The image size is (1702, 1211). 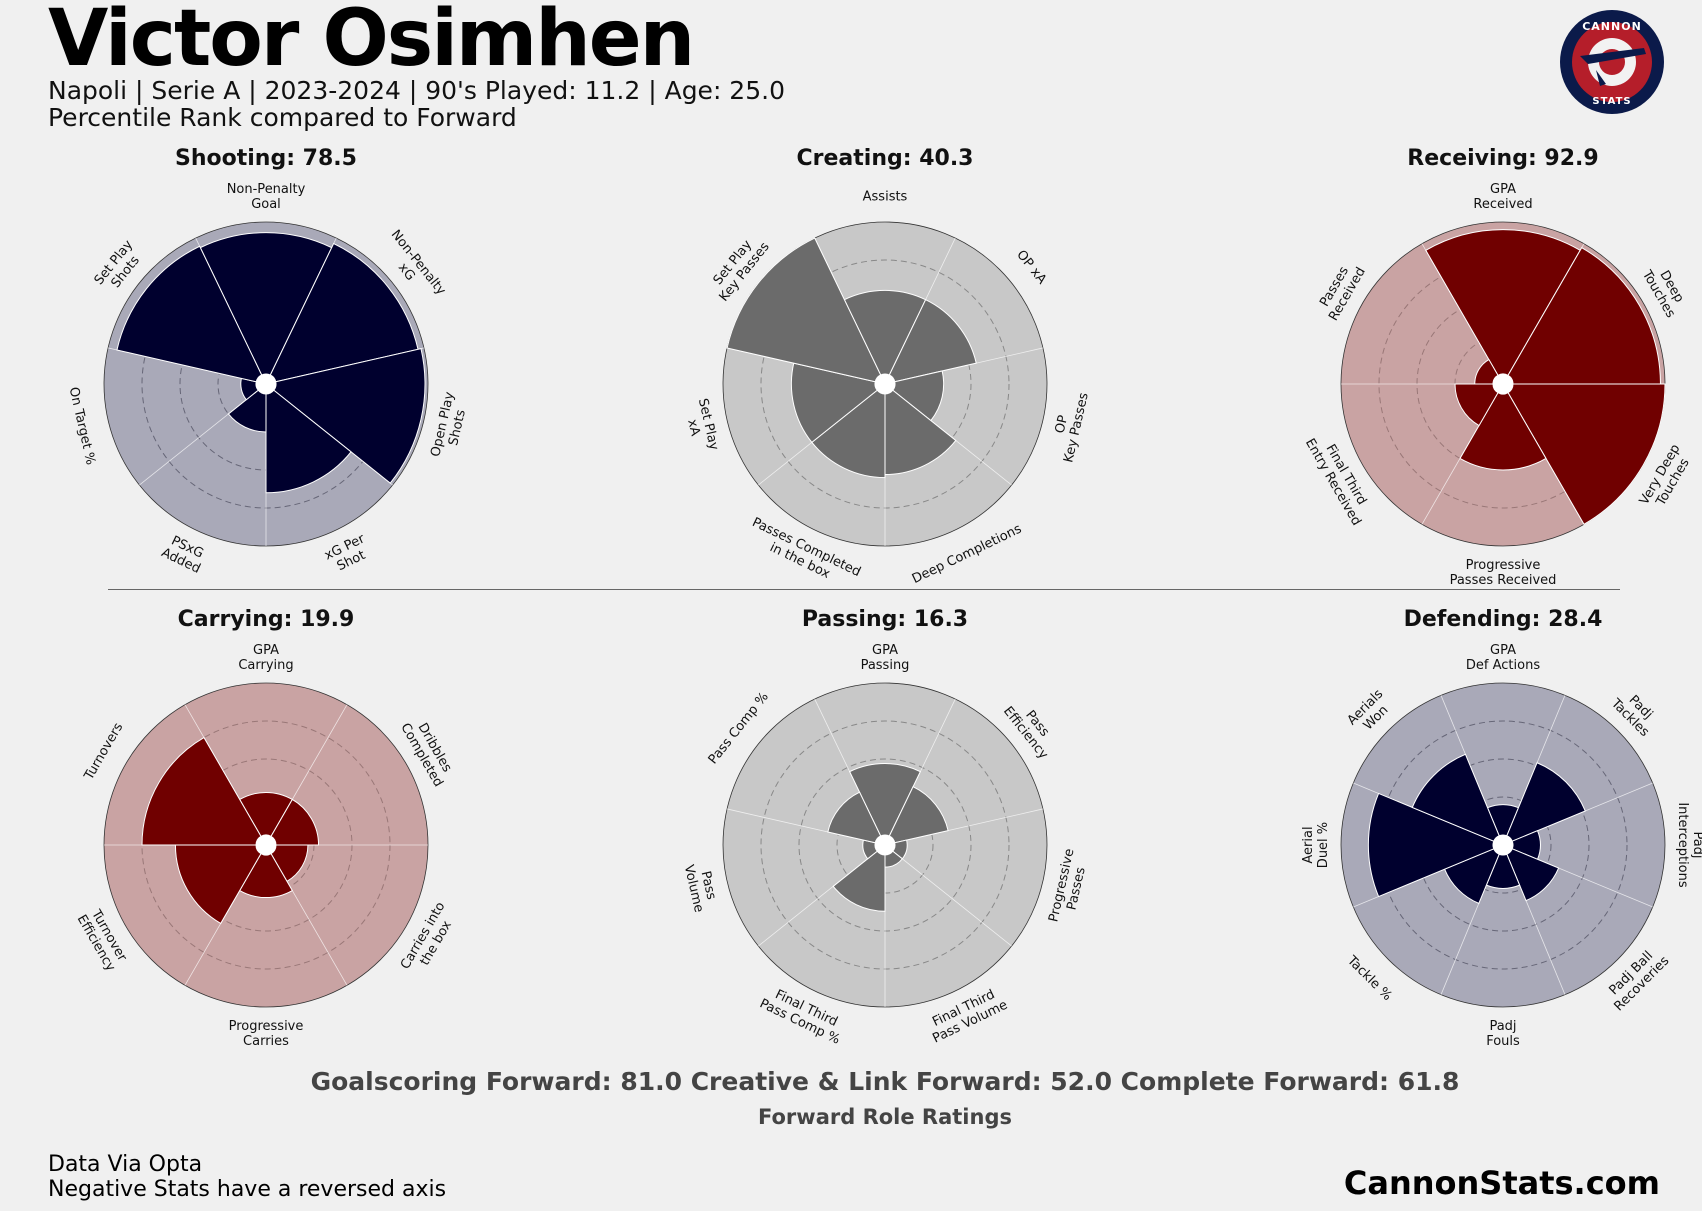 What do you see at coordinates (1471, 876) in the screenshot?
I see `bar-tackle` at bounding box center [1471, 876].